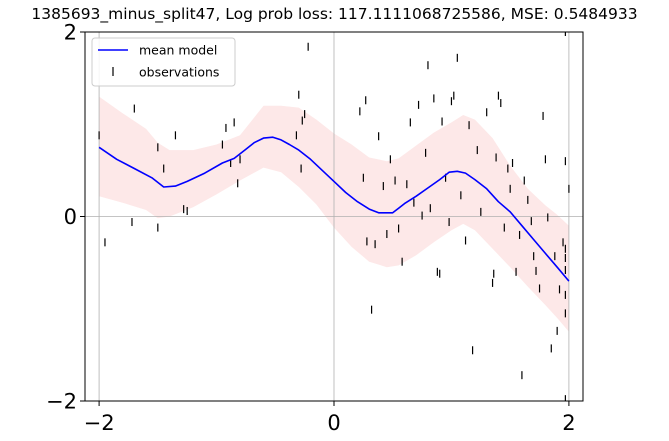  What do you see at coordinates (99, 423) in the screenshot?
I see `x-tick-label: −2` at bounding box center [99, 423].